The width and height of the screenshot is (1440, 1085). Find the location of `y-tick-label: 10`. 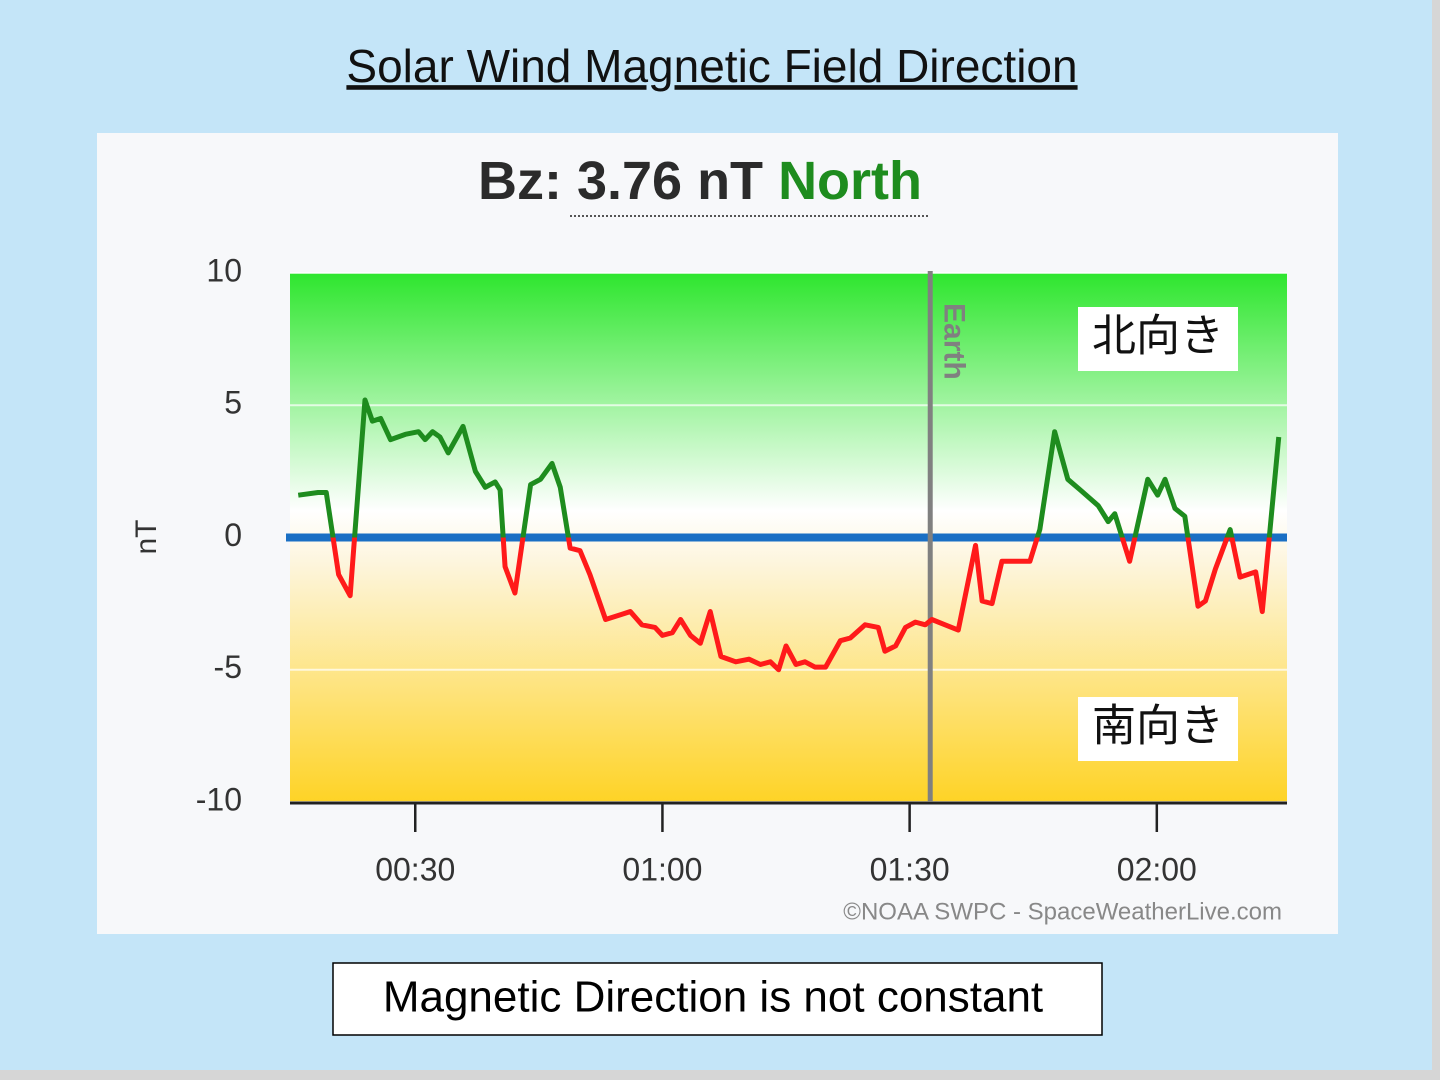

y-tick-label: 10 is located at coordinates (224, 270).